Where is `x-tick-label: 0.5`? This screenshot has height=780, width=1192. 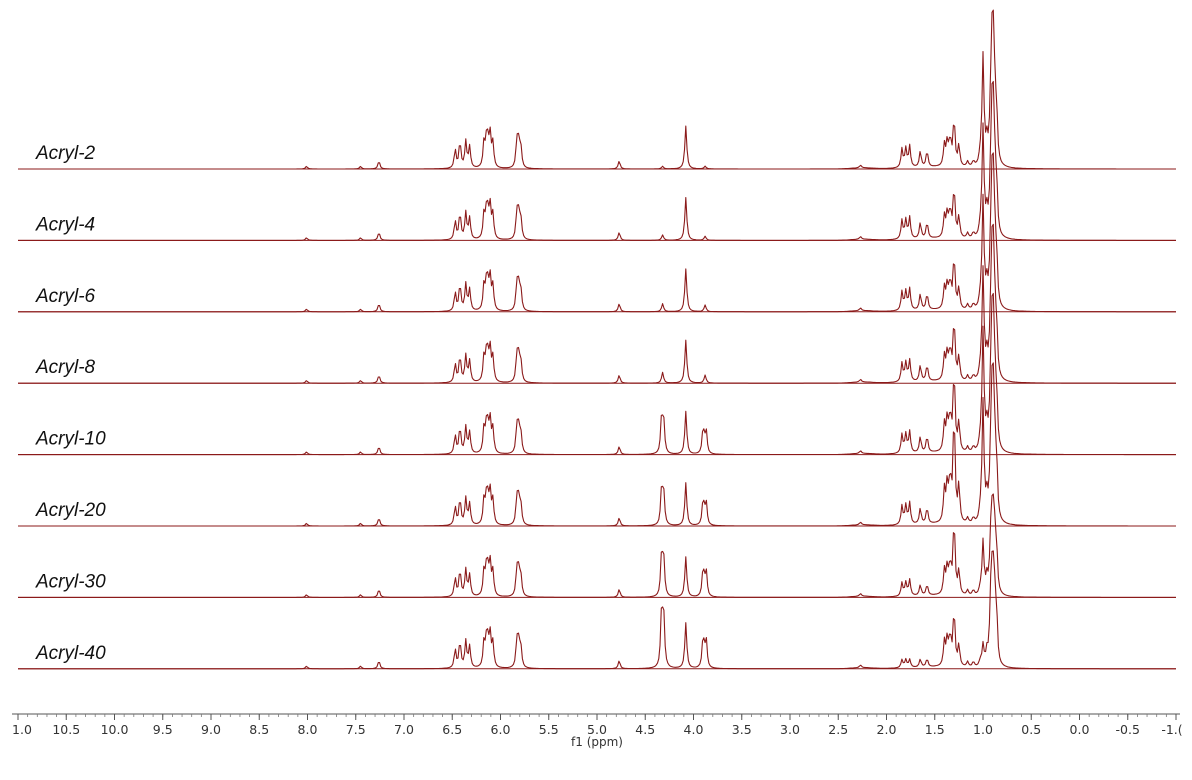
x-tick-label: 0.5 is located at coordinates (1031, 729).